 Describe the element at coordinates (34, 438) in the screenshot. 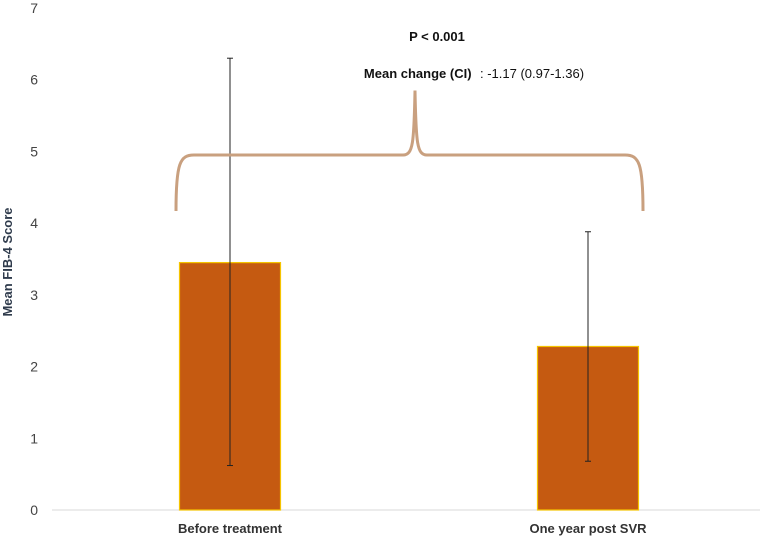

I see `y-tick-label: 1` at that location.